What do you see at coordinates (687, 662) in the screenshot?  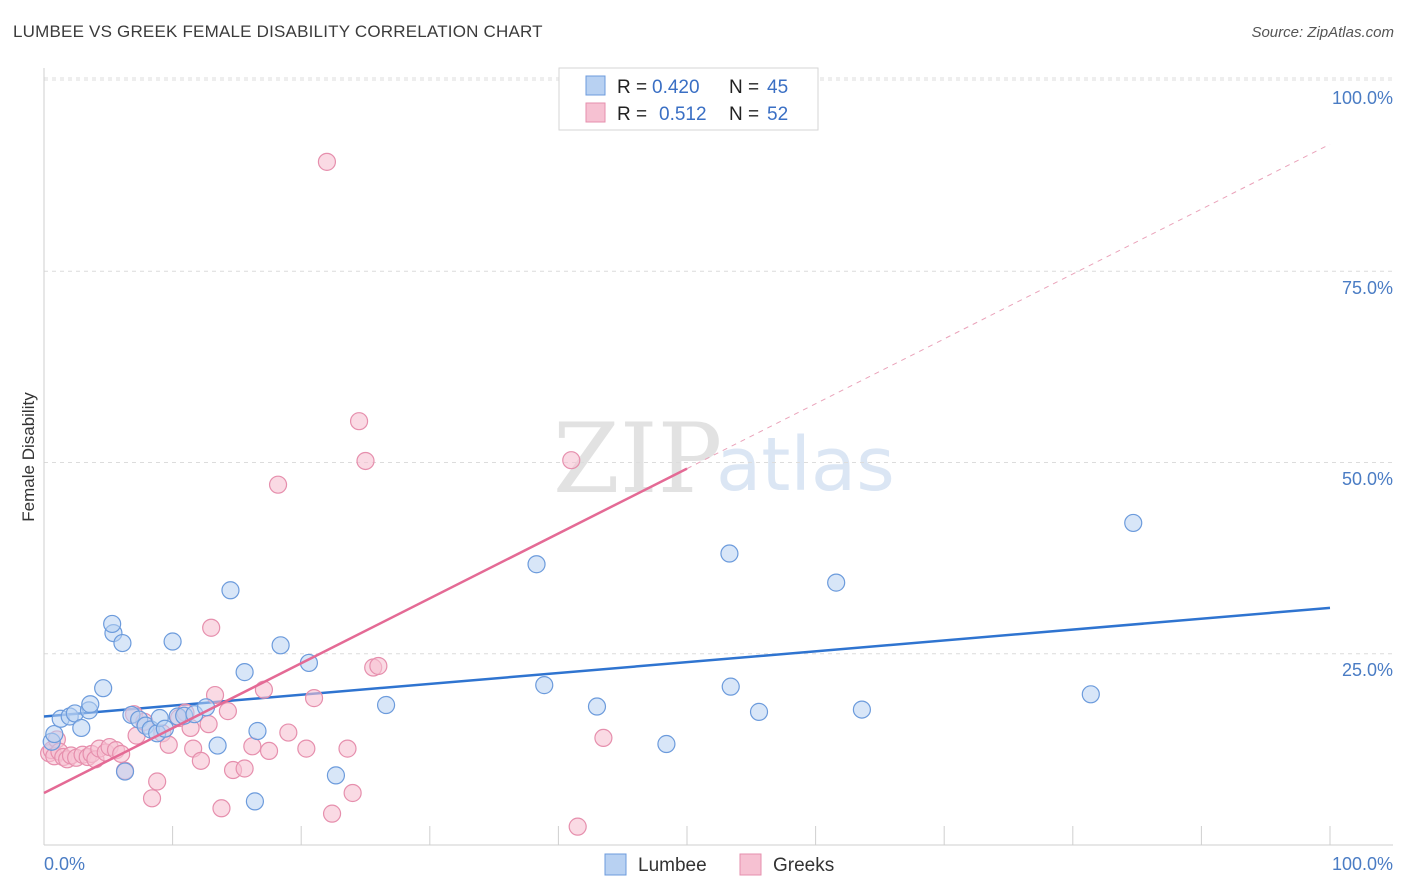 I see `lumbee-trend-line` at bounding box center [687, 662].